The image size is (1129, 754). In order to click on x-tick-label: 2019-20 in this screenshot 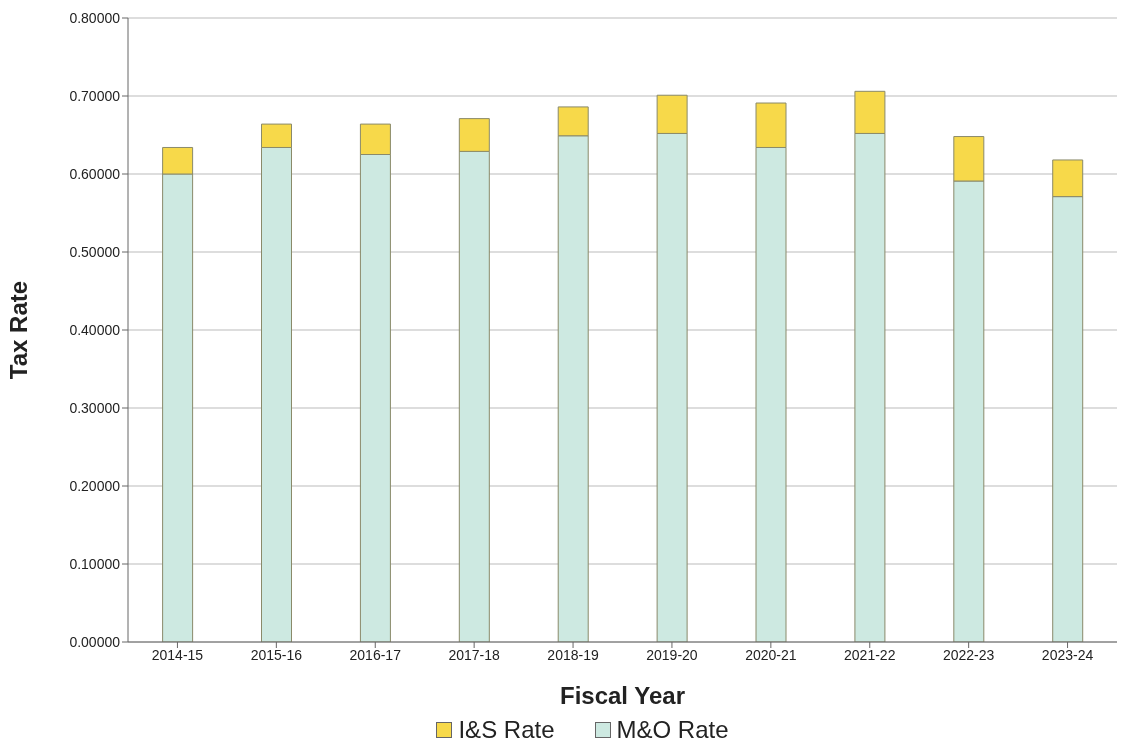, I will do `click(672, 654)`.